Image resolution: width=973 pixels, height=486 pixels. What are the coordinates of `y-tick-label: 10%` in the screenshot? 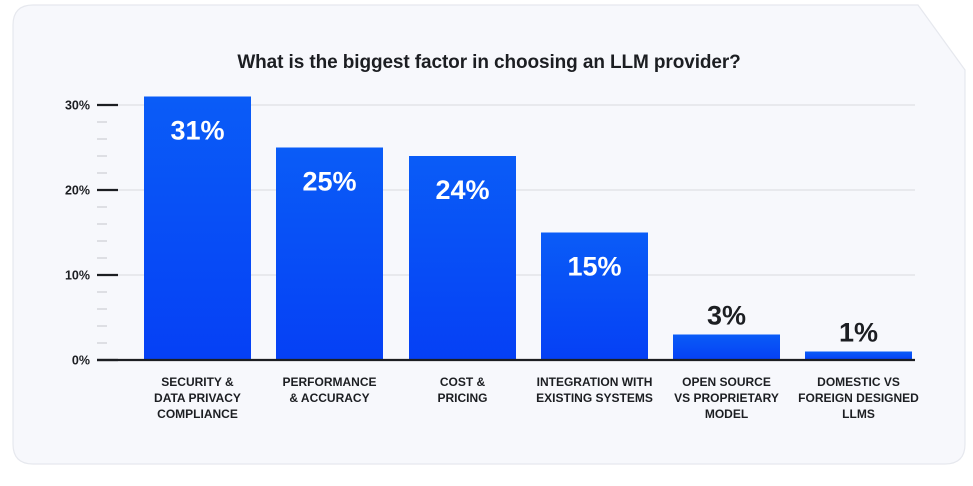 It's located at (77, 276).